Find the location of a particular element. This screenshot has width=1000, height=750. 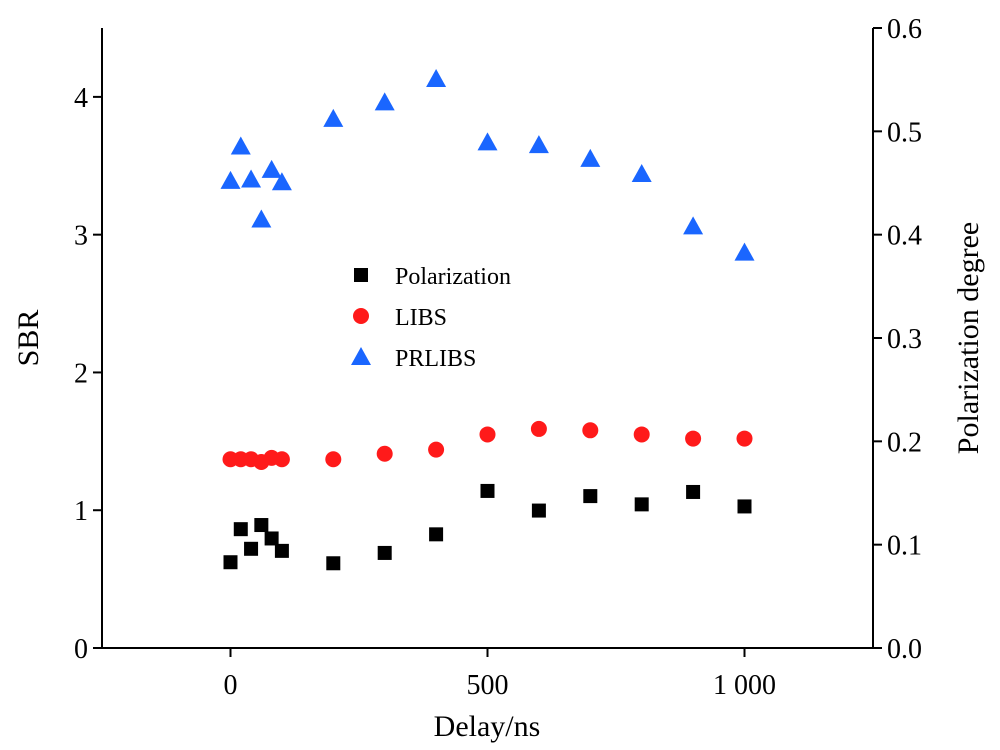

legend-item-prlibs: PRLIBS is located at coordinates (413, 359).